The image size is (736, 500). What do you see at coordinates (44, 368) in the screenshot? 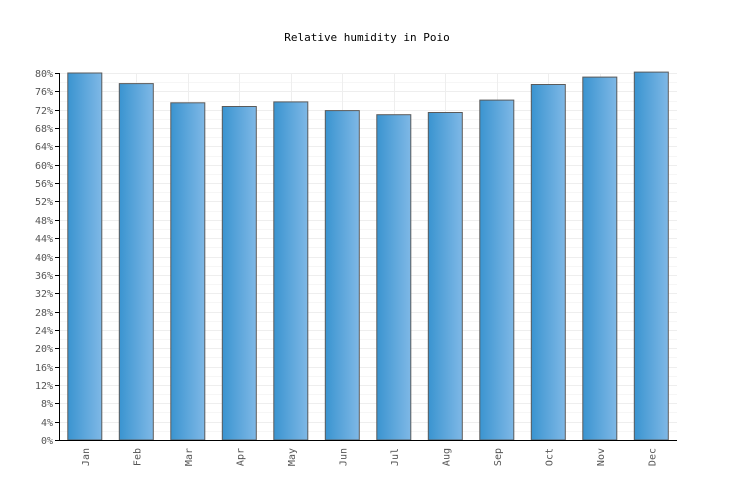
I see `y-tick-label: 16%` at bounding box center [44, 368].